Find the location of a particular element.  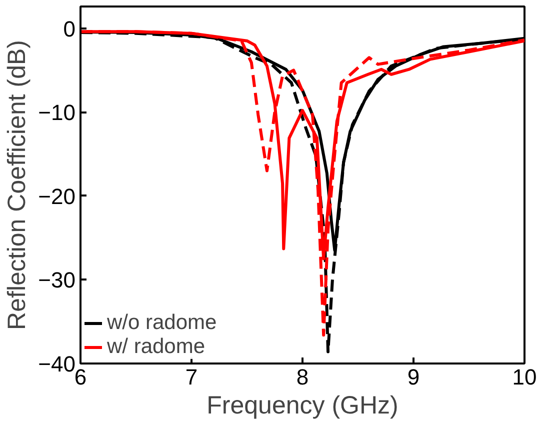

x-tick-label: 9 is located at coordinates (413, 377).